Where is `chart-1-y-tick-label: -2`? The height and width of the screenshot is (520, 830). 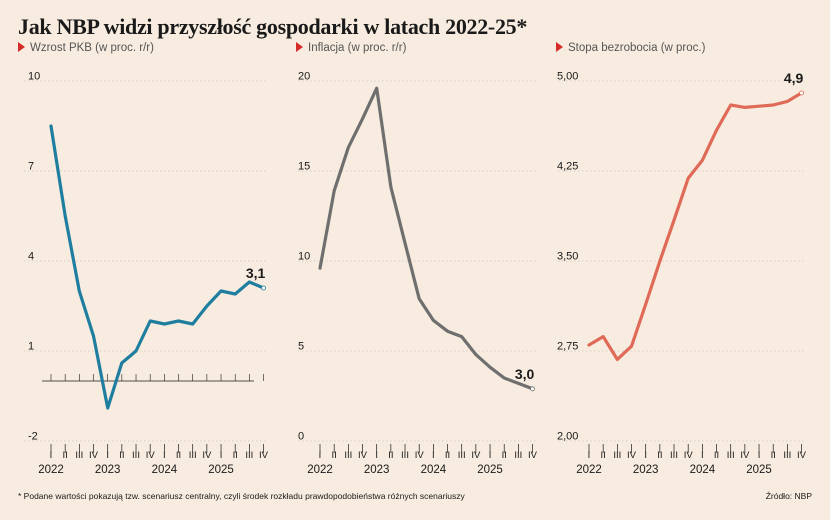 chart-1-y-tick-label: -2 is located at coordinates (33, 437).